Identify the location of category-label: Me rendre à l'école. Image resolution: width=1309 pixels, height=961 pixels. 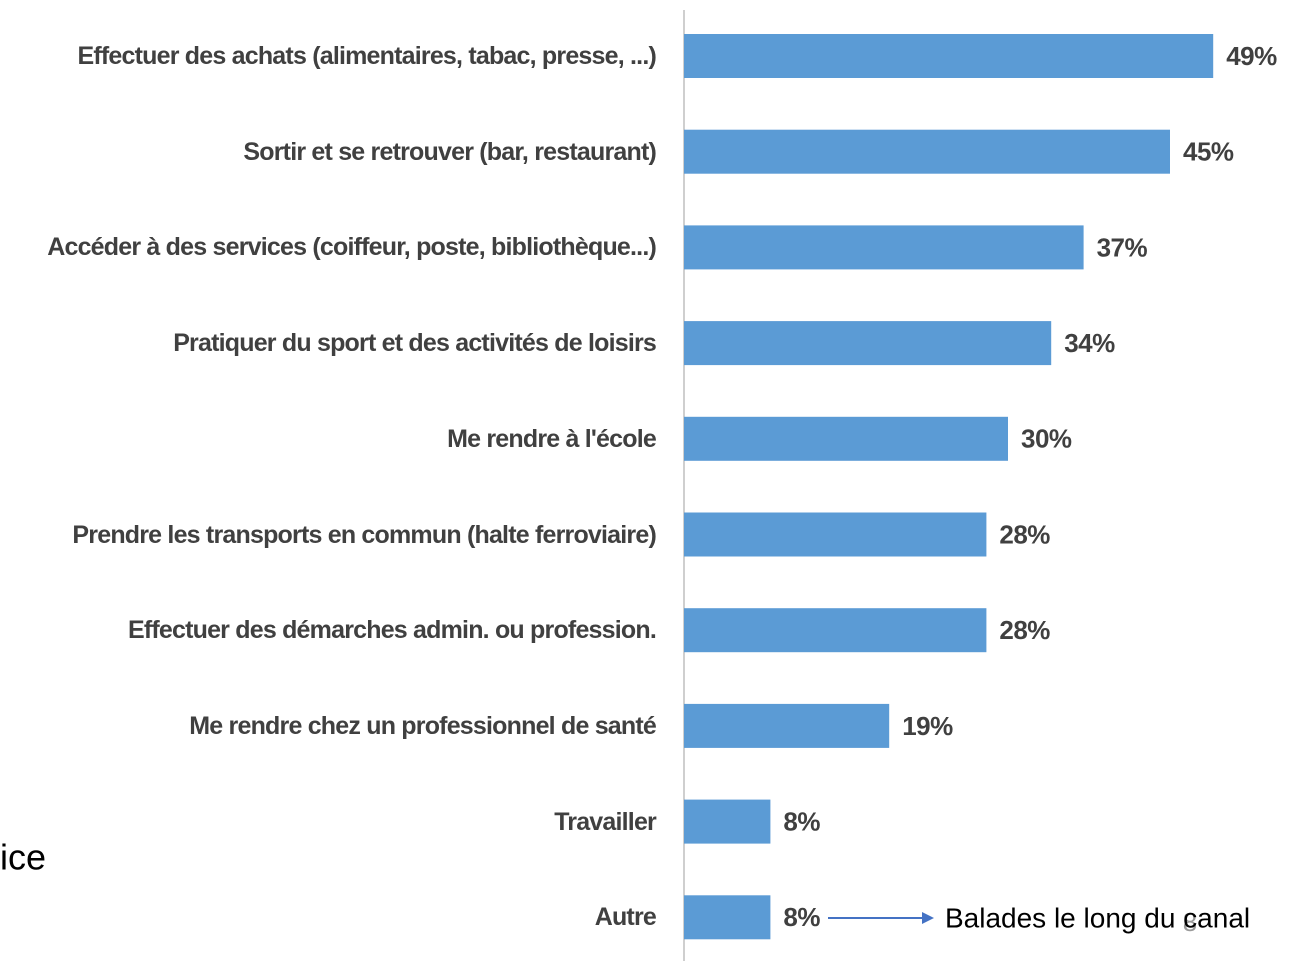
(552, 438).